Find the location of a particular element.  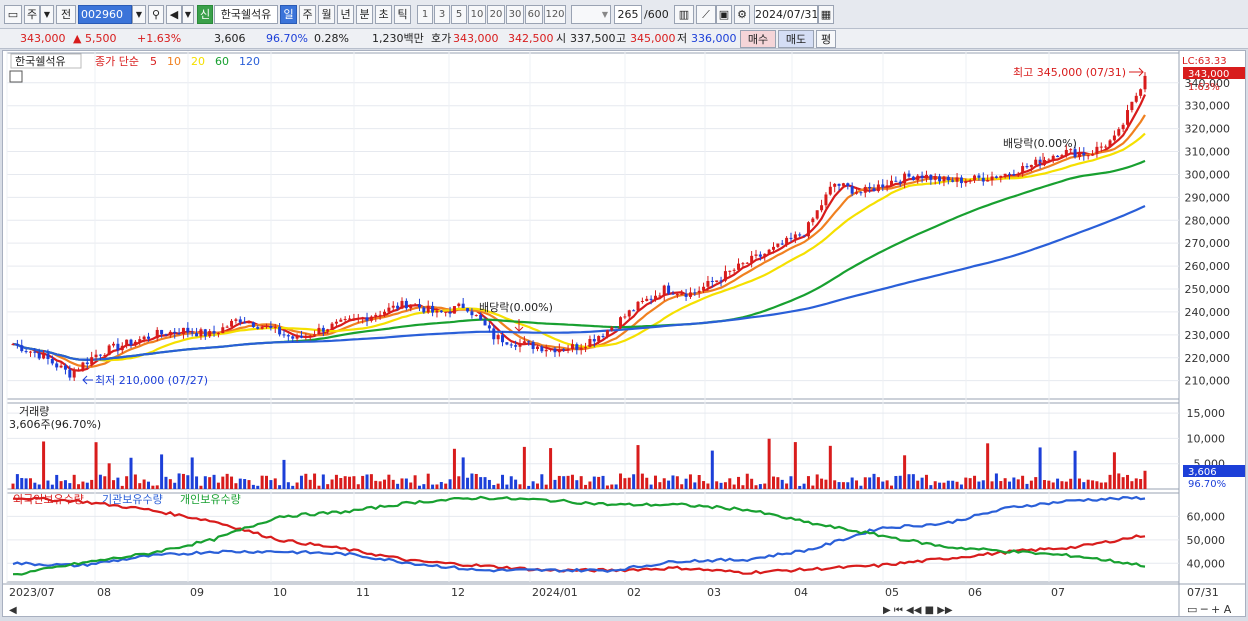

interval-dropdown: ▼ is located at coordinates (591, 14).